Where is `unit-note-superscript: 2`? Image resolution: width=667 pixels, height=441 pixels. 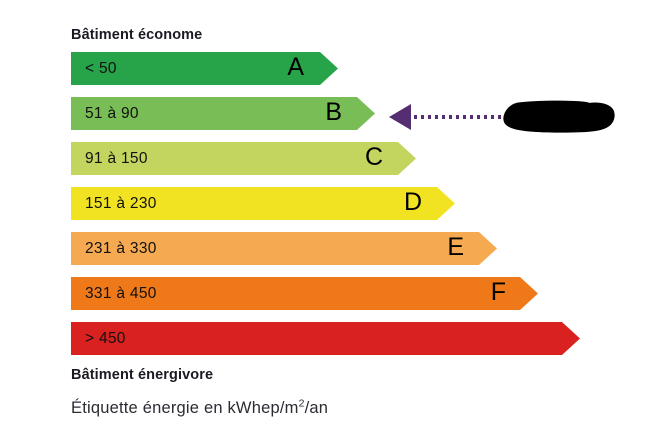
unit-note-superscript: 2 is located at coordinates (301, 403).